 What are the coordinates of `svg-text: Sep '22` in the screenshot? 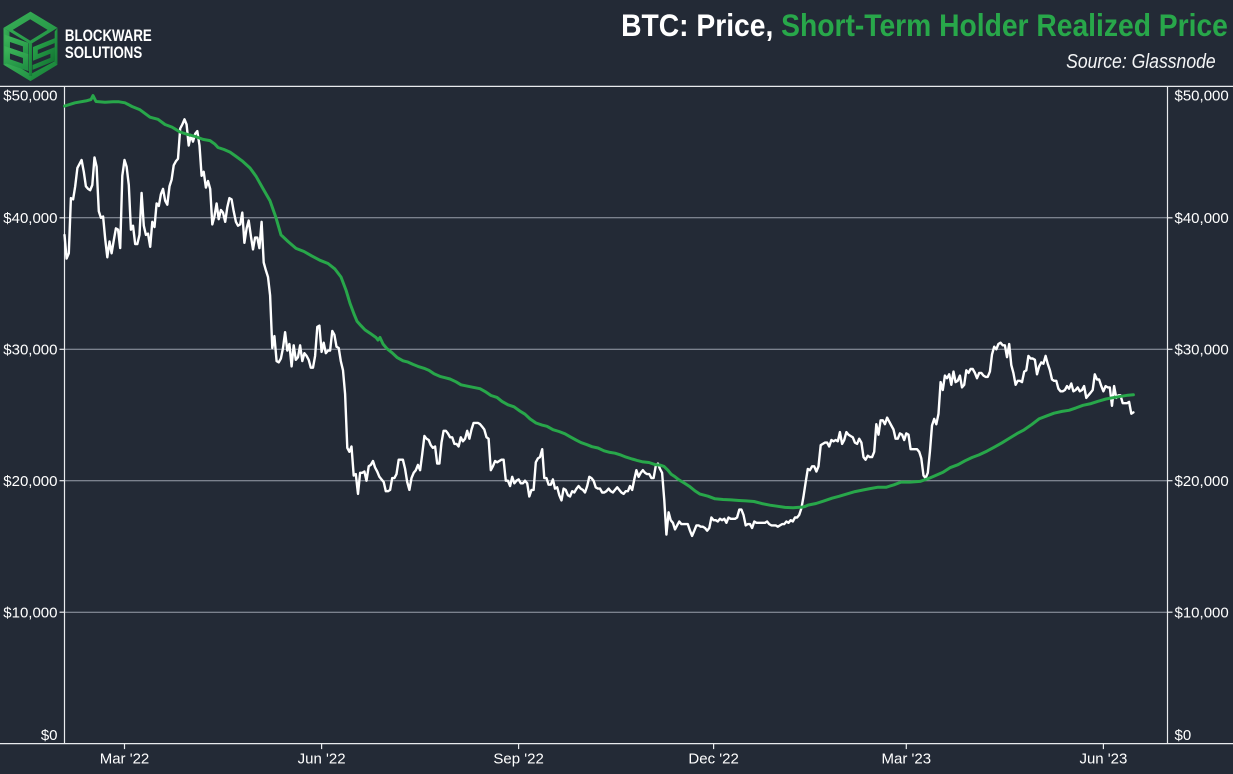 It's located at (518, 759).